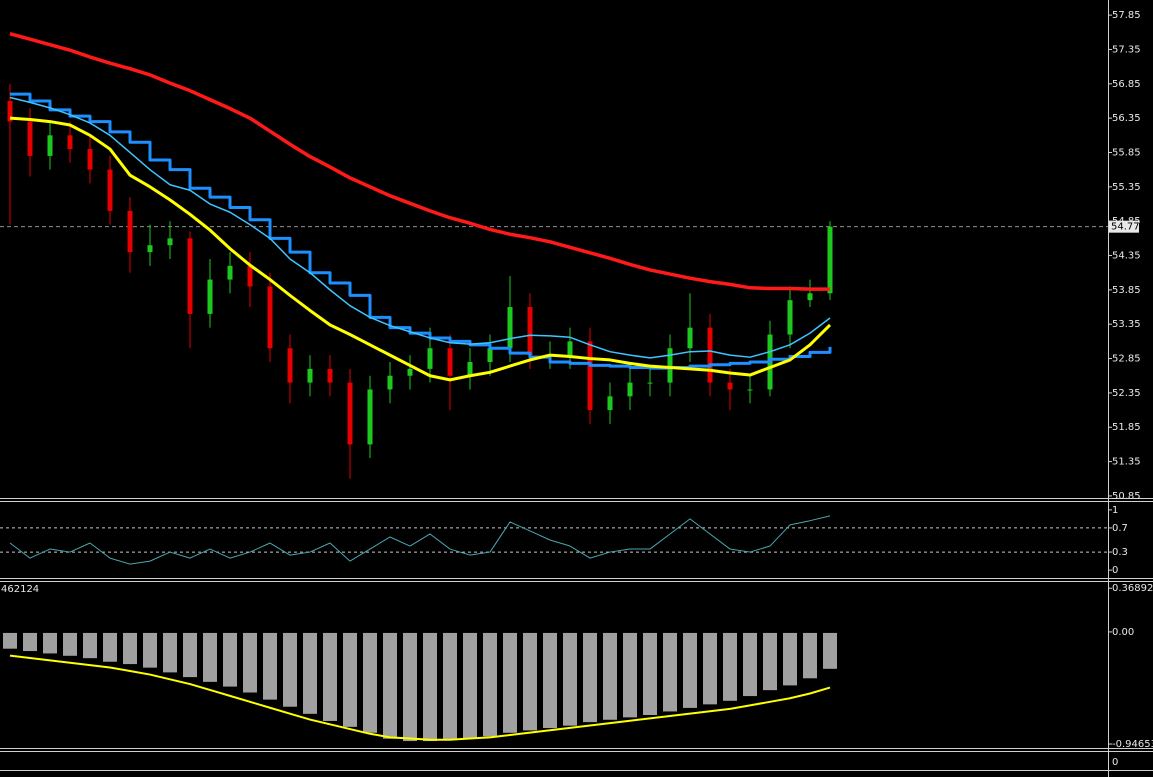  I want to click on y-tick-label: -0.94653, so click(1132, 744).